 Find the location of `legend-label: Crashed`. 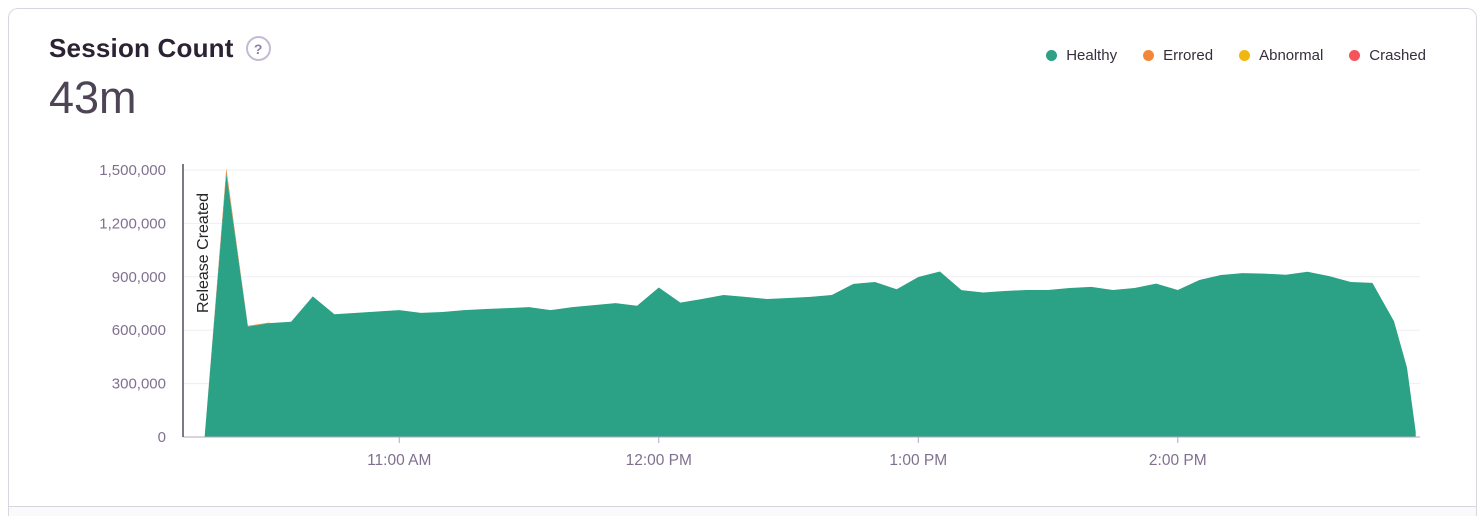

legend-label: Crashed is located at coordinates (1397, 55).